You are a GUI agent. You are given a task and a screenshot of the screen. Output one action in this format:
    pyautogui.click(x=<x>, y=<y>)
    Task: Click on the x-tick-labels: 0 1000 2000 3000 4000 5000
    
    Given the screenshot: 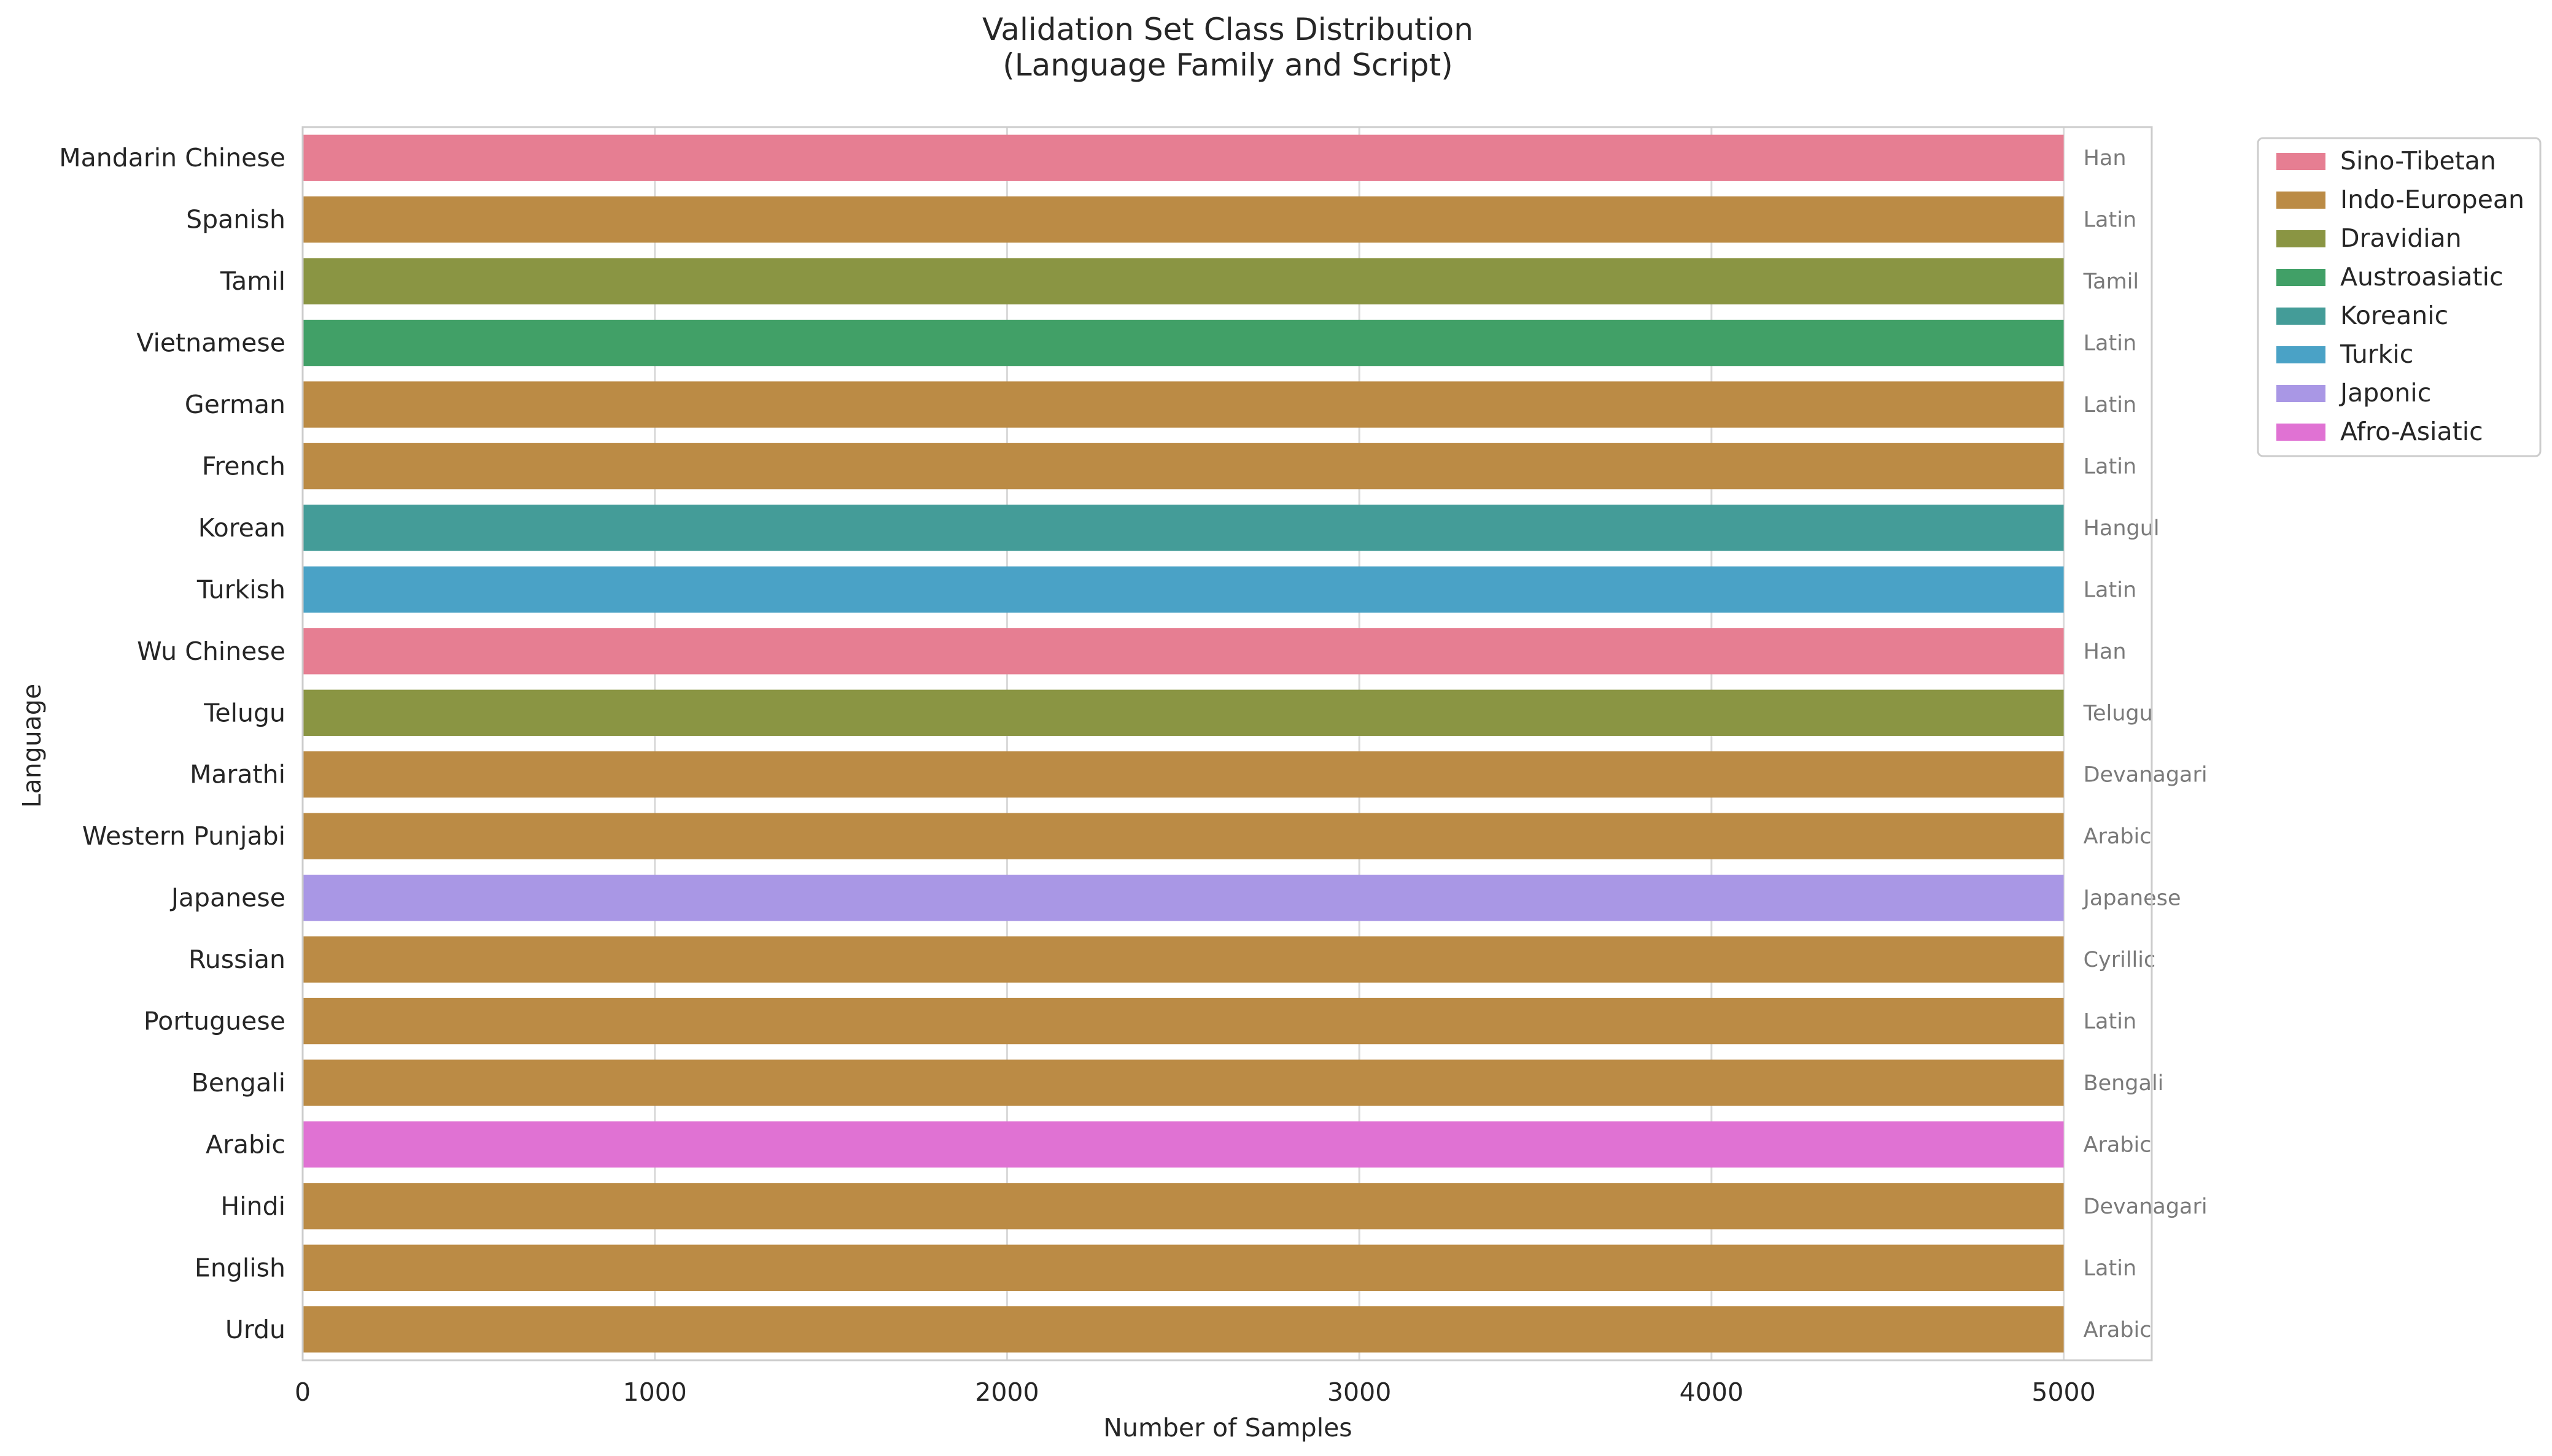 What is the action you would take?
    pyautogui.click(x=1196, y=1392)
    